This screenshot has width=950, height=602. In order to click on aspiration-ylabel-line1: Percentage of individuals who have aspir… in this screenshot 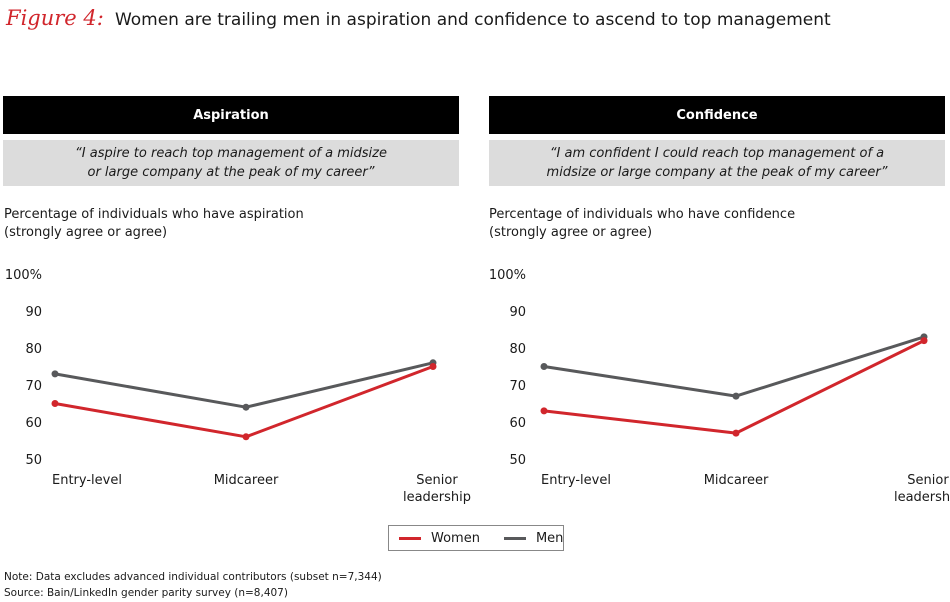, I will do `click(154, 214)`.